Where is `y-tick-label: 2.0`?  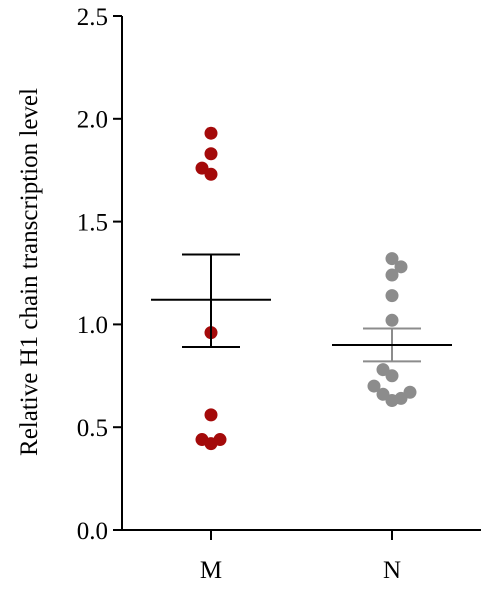 y-tick-label: 2.0 is located at coordinates (92, 120).